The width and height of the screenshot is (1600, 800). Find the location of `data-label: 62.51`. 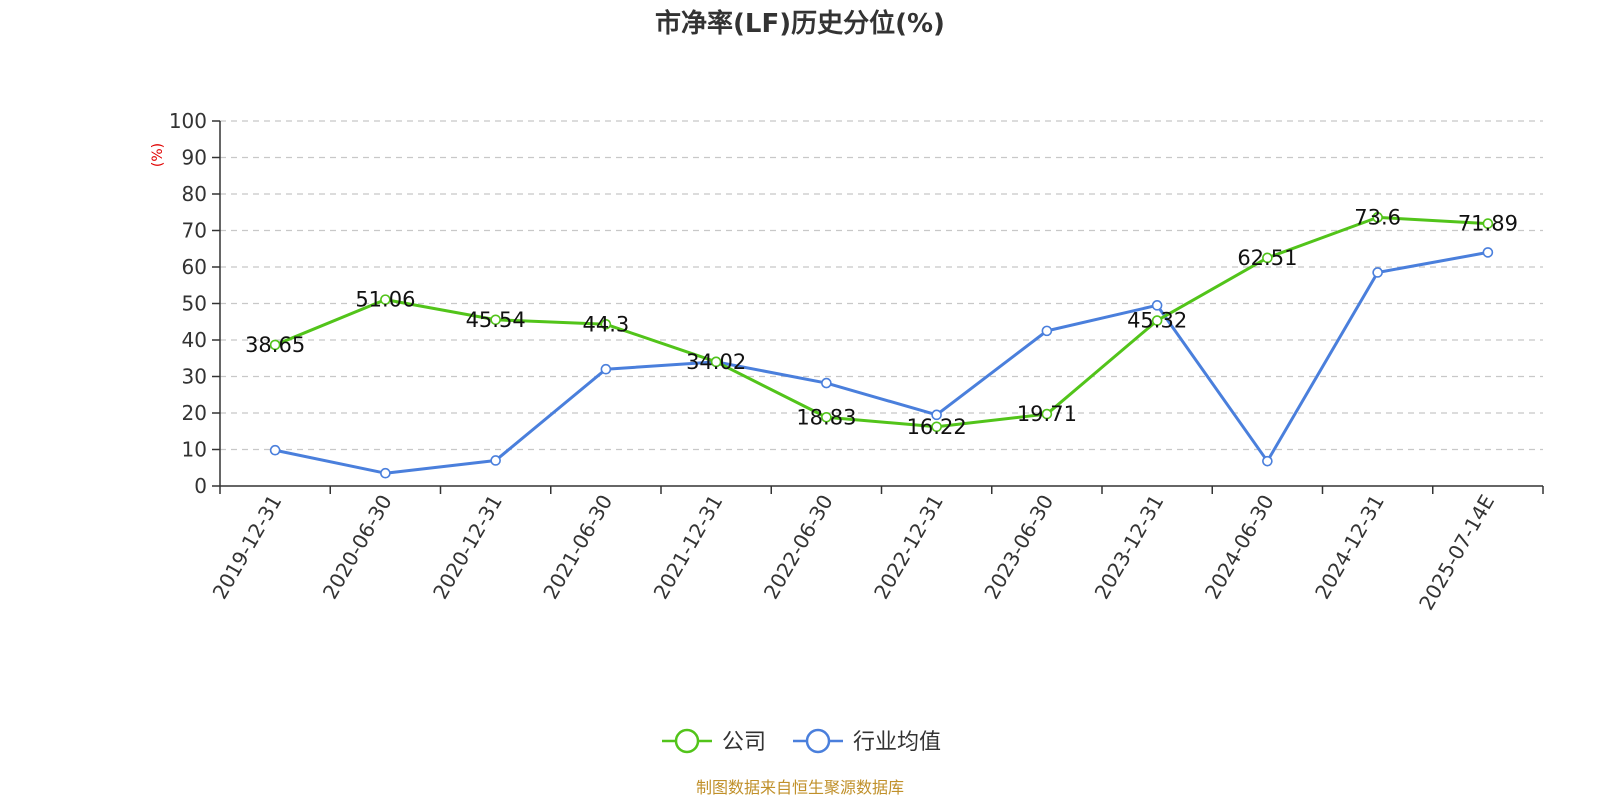

data-label: 62.51 is located at coordinates (1267, 258).